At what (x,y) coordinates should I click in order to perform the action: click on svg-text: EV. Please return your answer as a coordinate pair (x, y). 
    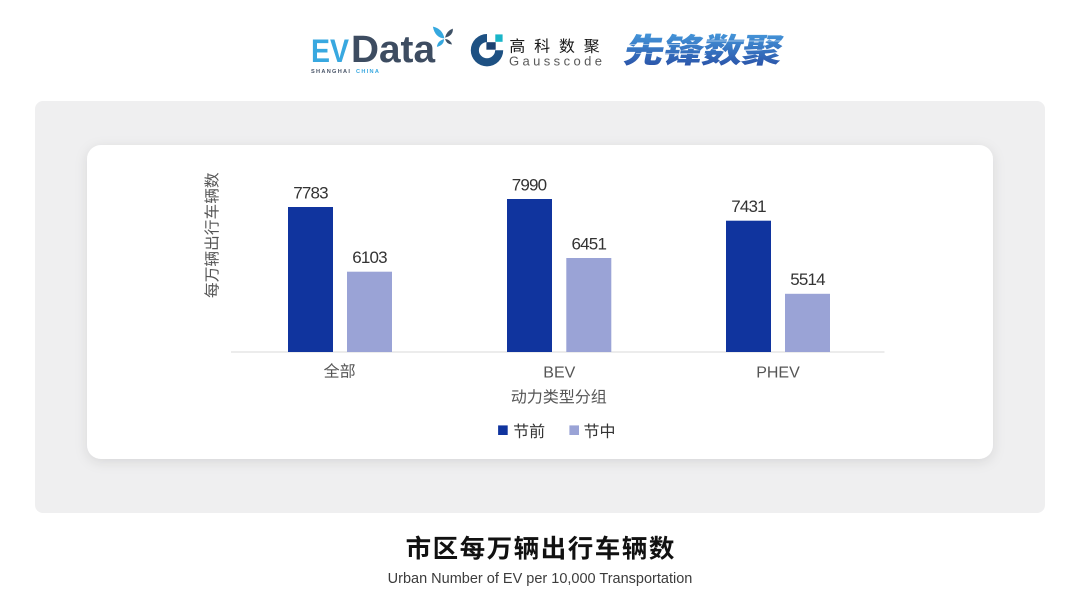
    Looking at the image, I should click on (330, 51).